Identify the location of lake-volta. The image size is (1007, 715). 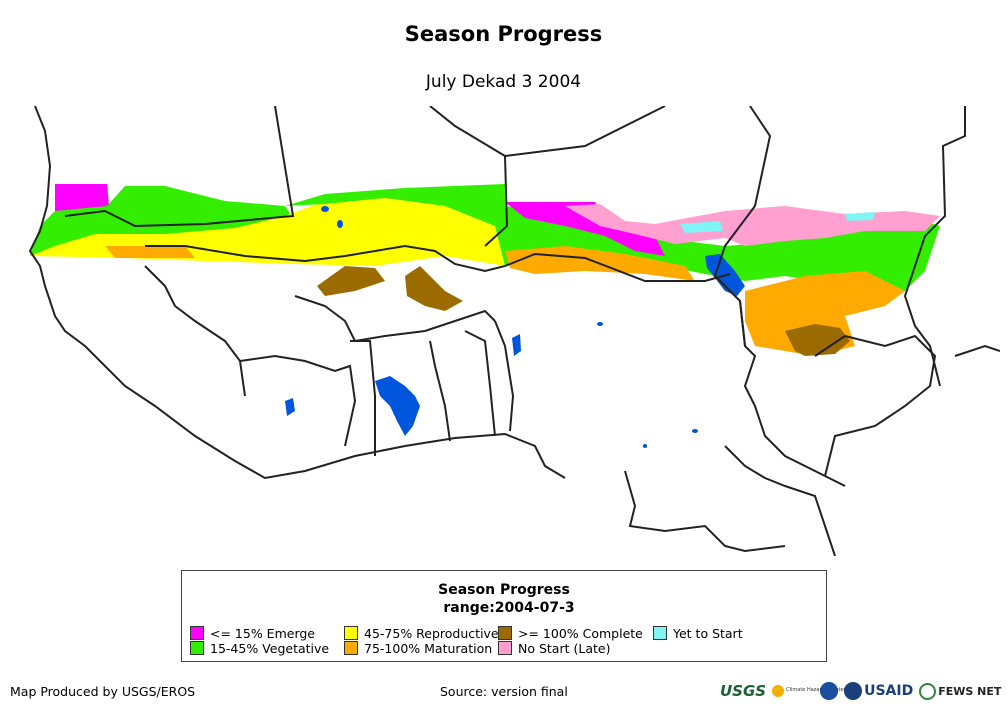
(397, 406).